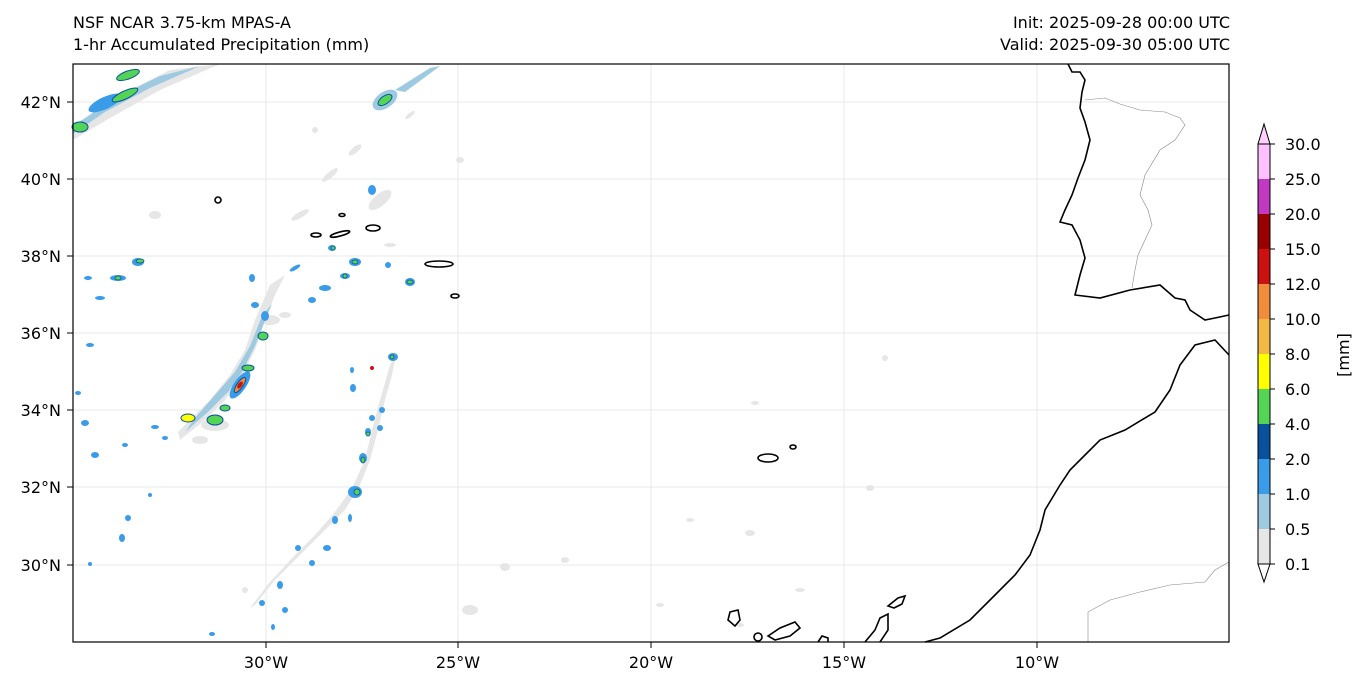 The width and height of the screenshot is (1366, 687). I want to click on lat-tick-34n: 34°N, so click(41, 410).